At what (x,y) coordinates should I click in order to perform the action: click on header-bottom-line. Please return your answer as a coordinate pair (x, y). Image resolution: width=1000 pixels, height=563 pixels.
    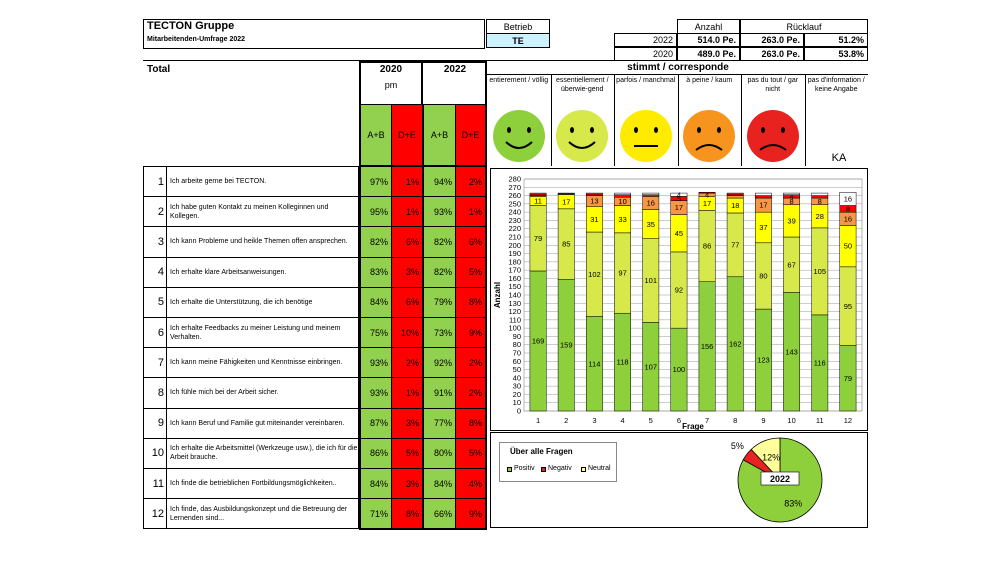
    Looking at the image, I should click on (505, 60).